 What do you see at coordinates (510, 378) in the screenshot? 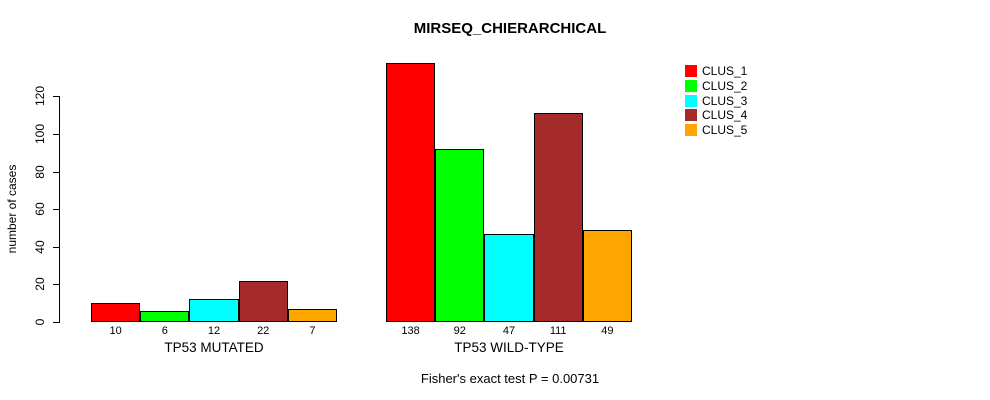
I see `annotation-text: Fisher's exact test P = 0.00731` at bounding box center [510, 378].